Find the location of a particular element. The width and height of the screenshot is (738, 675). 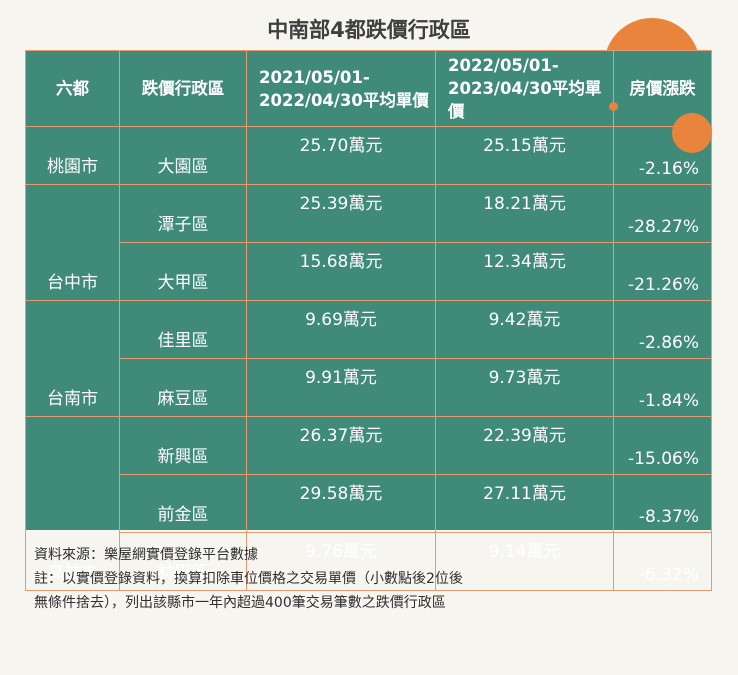

header-district: 跌價行政區 is located at coordinates (183, 88).